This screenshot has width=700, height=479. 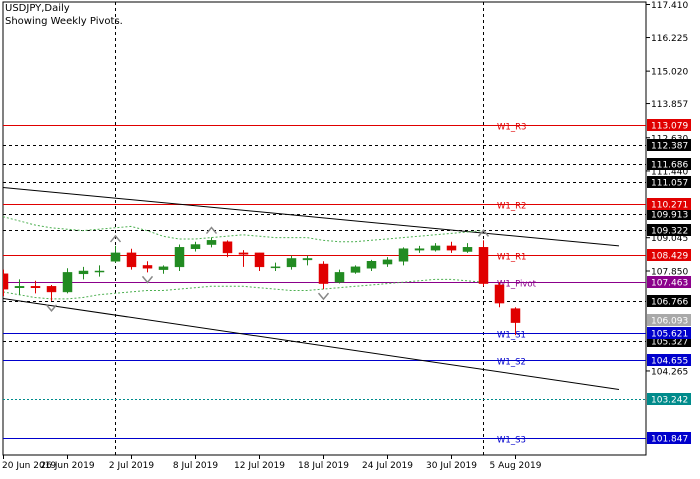 I want to click on x-tick-label-7: 30 Jul 2019, so click(x=451, y=466).